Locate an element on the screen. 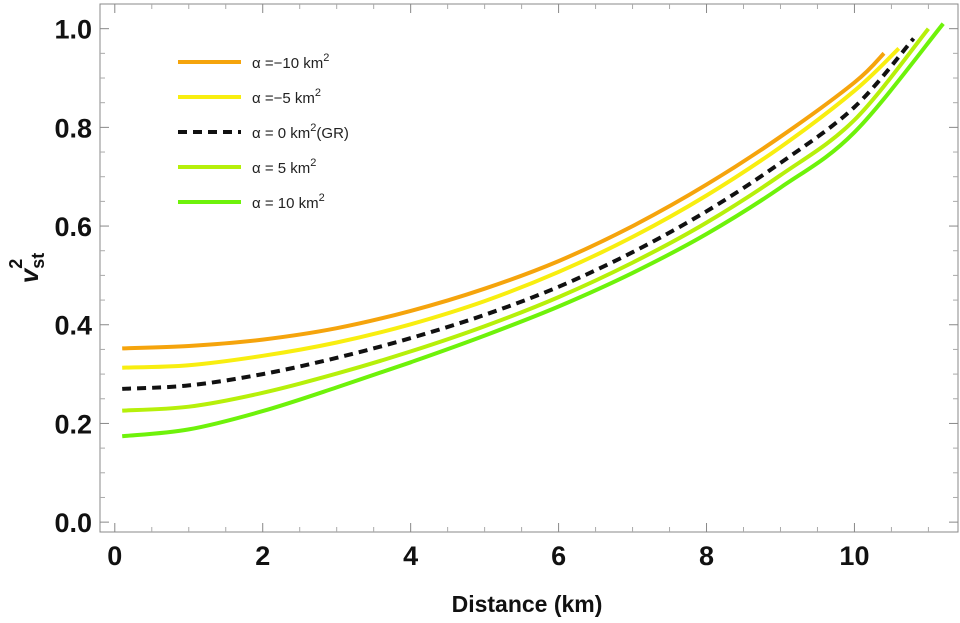  y-axis-title-base: v is located at coordinates (29, 275).